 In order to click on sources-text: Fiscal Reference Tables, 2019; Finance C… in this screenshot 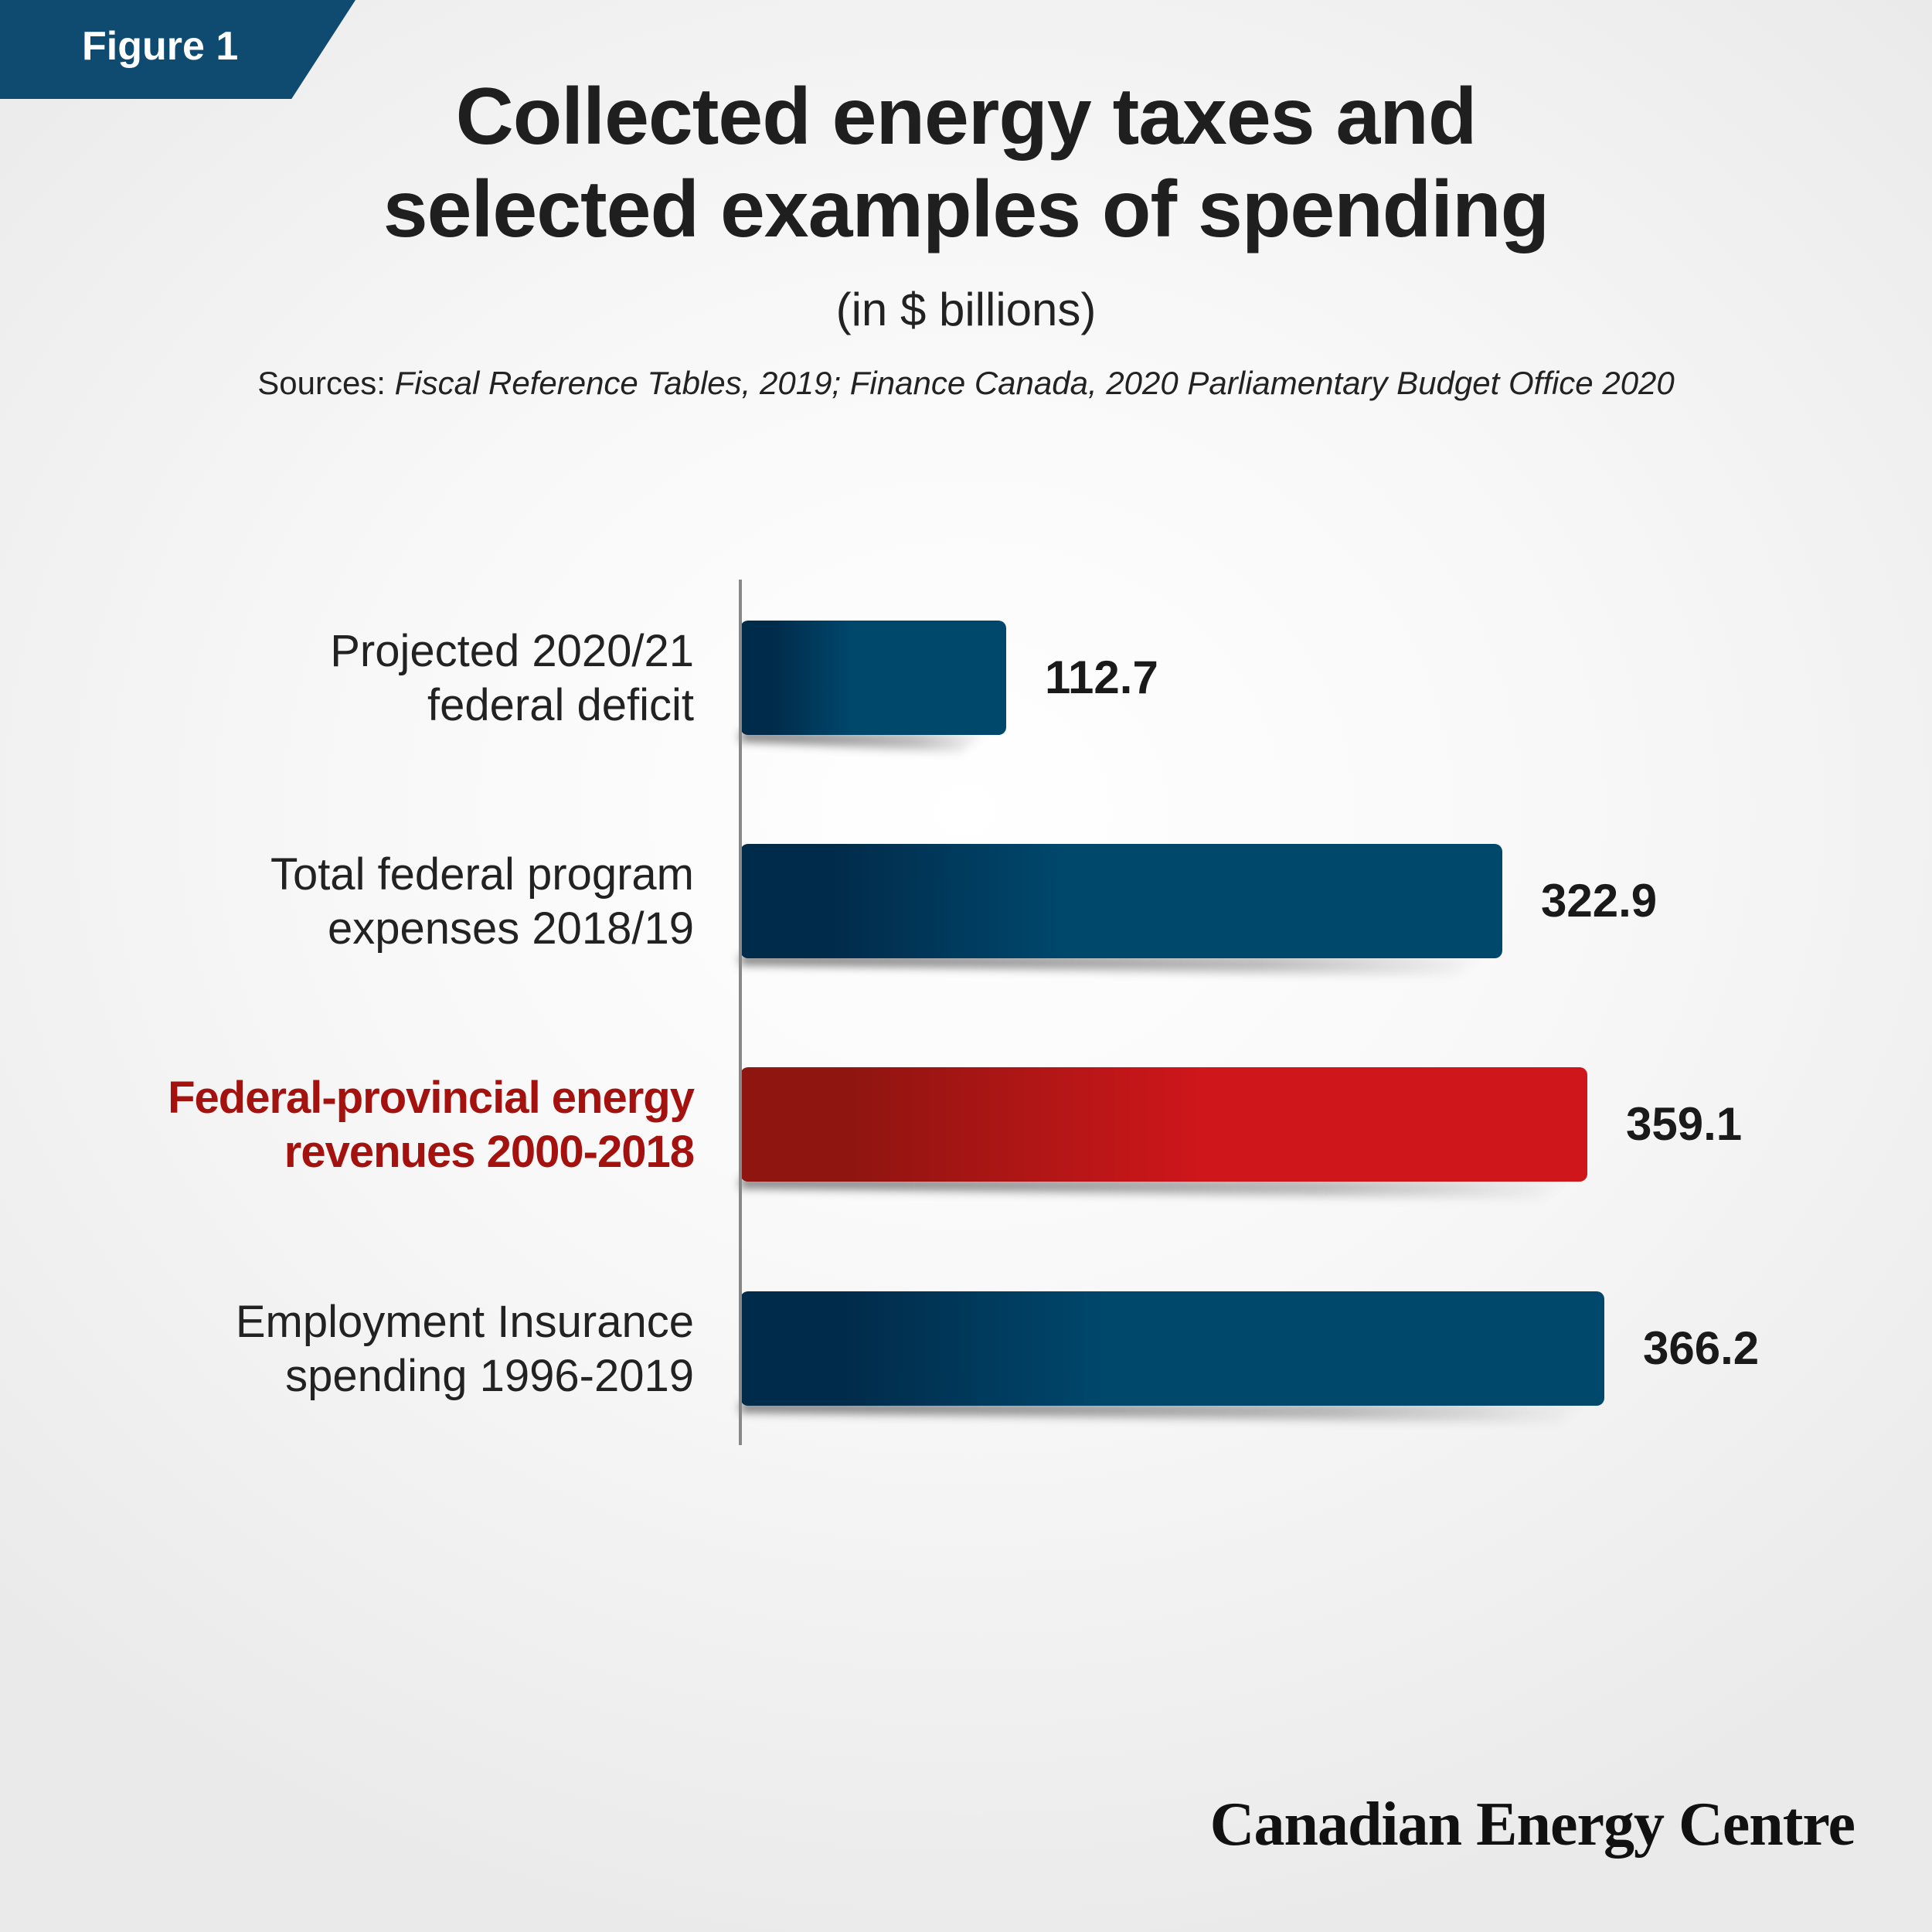, I will do `click(1035, 383)`.